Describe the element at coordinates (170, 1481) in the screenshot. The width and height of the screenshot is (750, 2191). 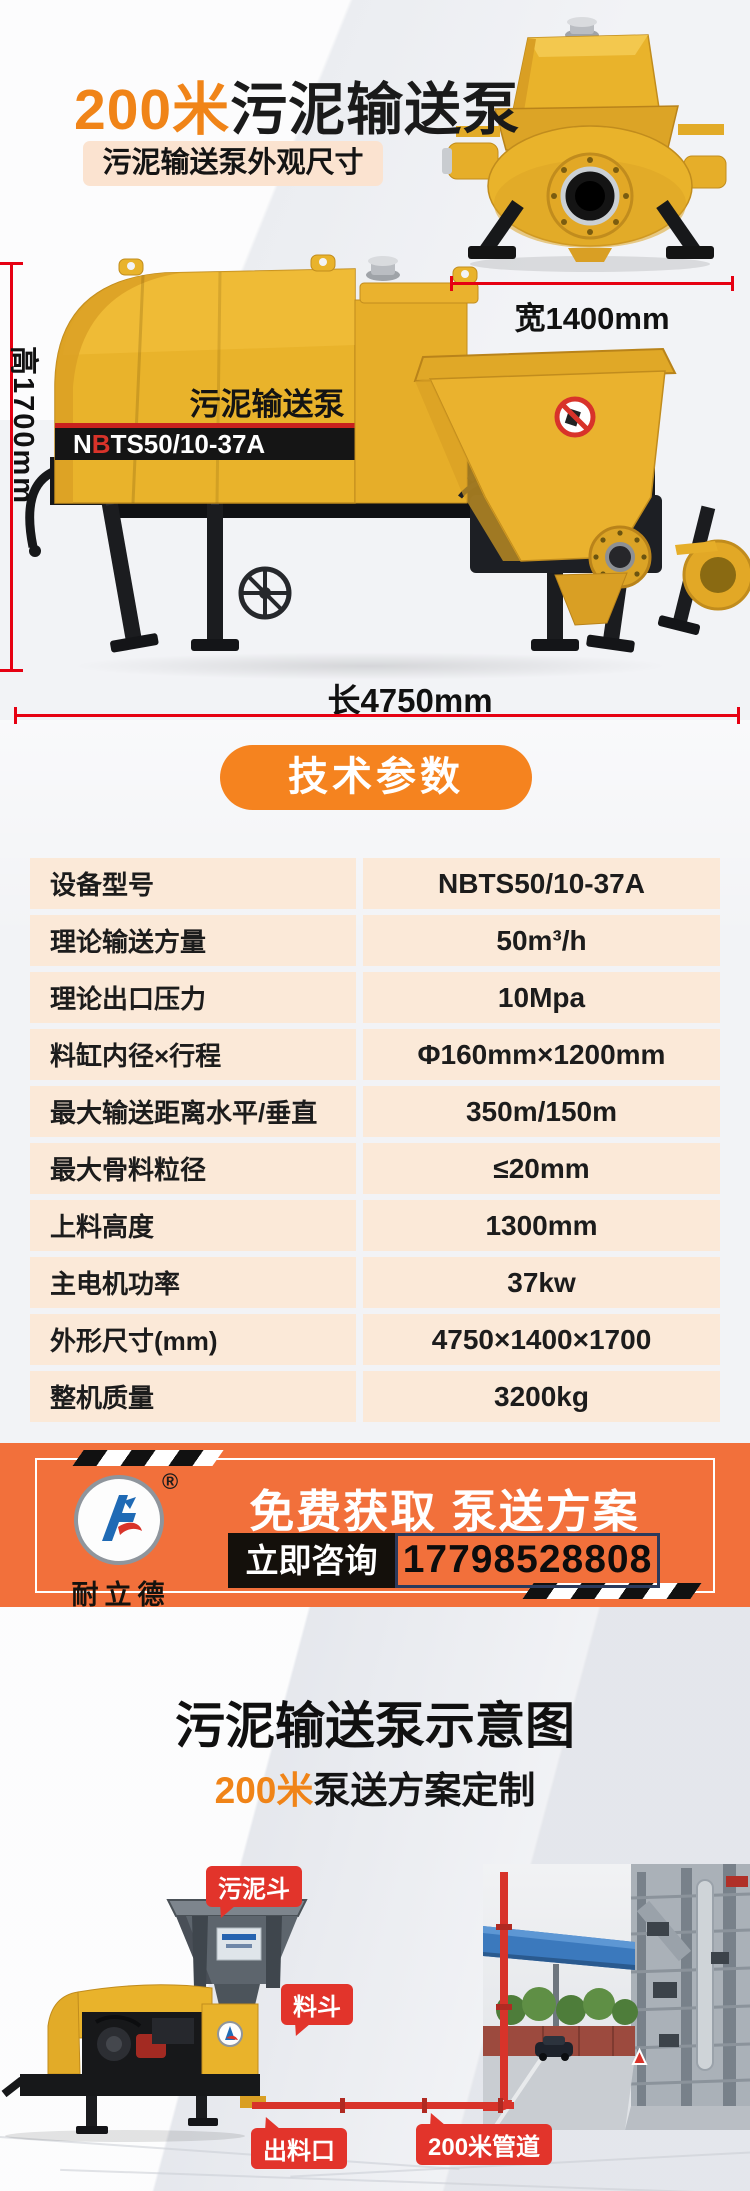
I see `registered-mark: ®` at that location.